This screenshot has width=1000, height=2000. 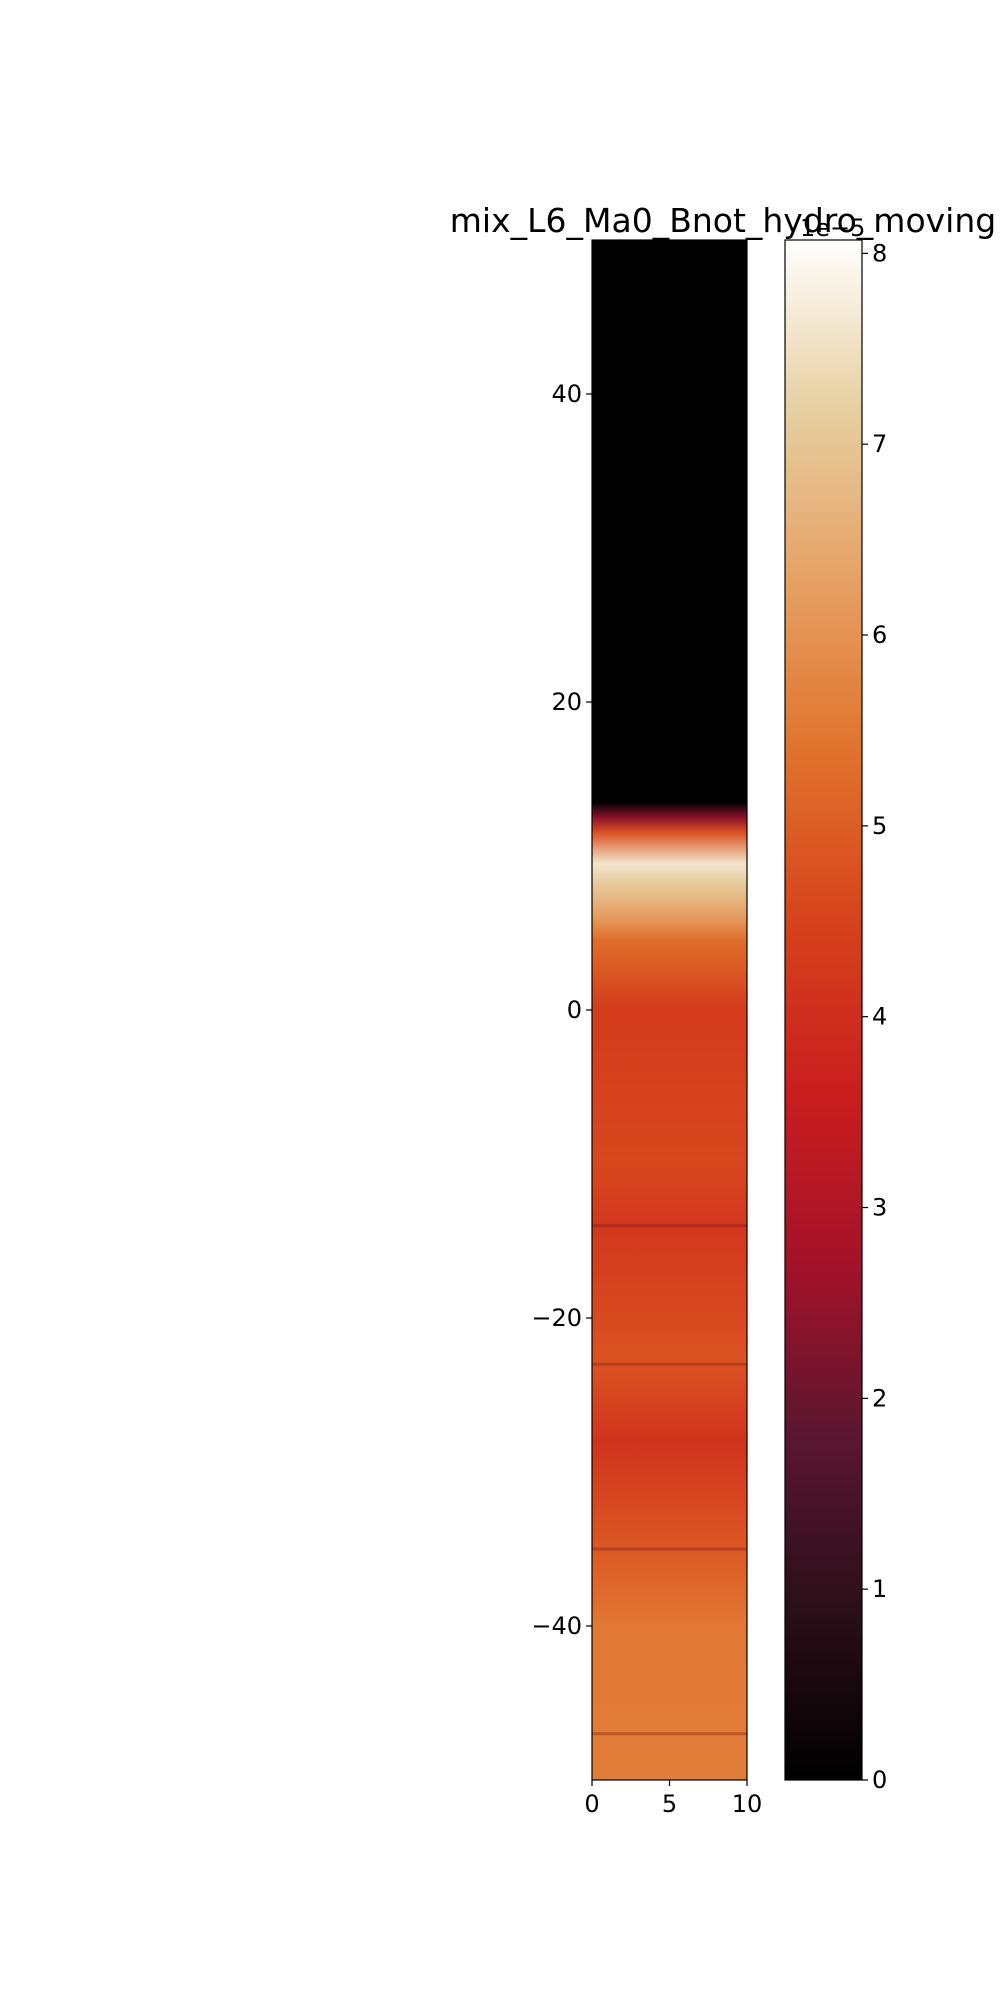 I want to click on colorbar-tick-label: 8, so click(x=879, y=253).